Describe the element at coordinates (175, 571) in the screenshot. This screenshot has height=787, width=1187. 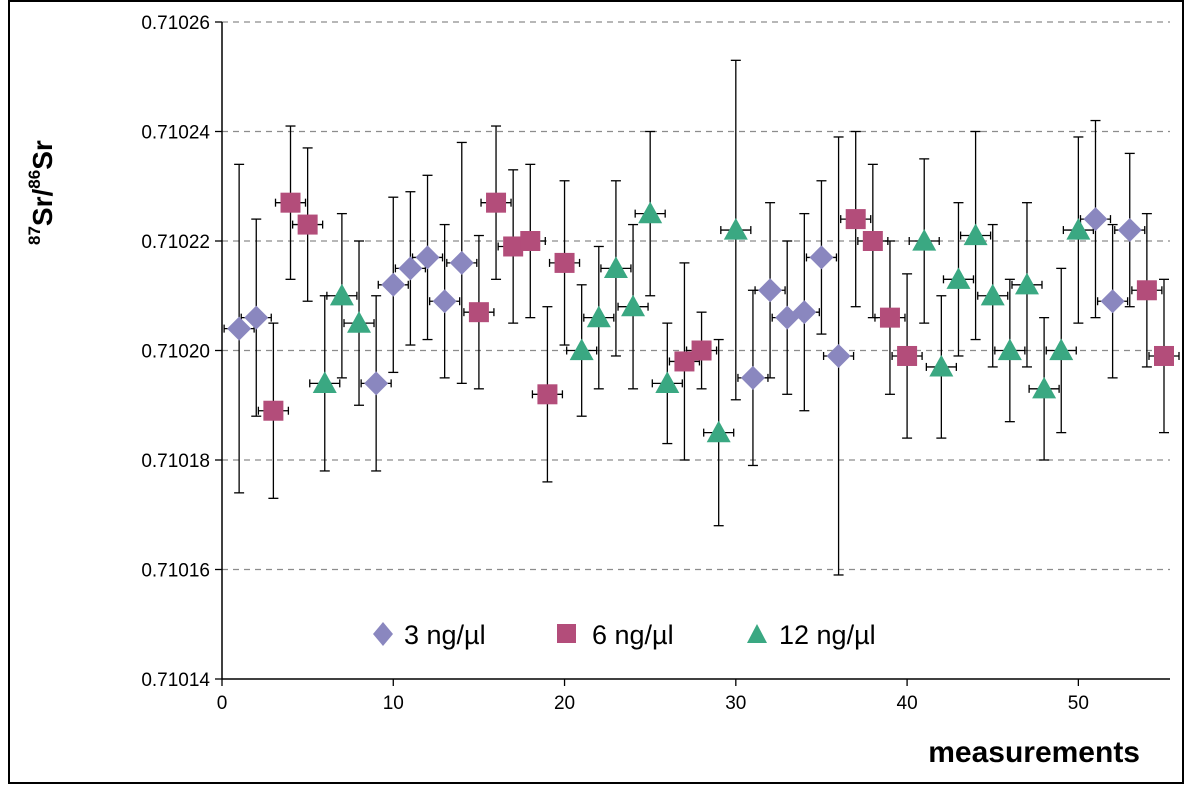
I see `y-tick-label: 0.71016` at that location.